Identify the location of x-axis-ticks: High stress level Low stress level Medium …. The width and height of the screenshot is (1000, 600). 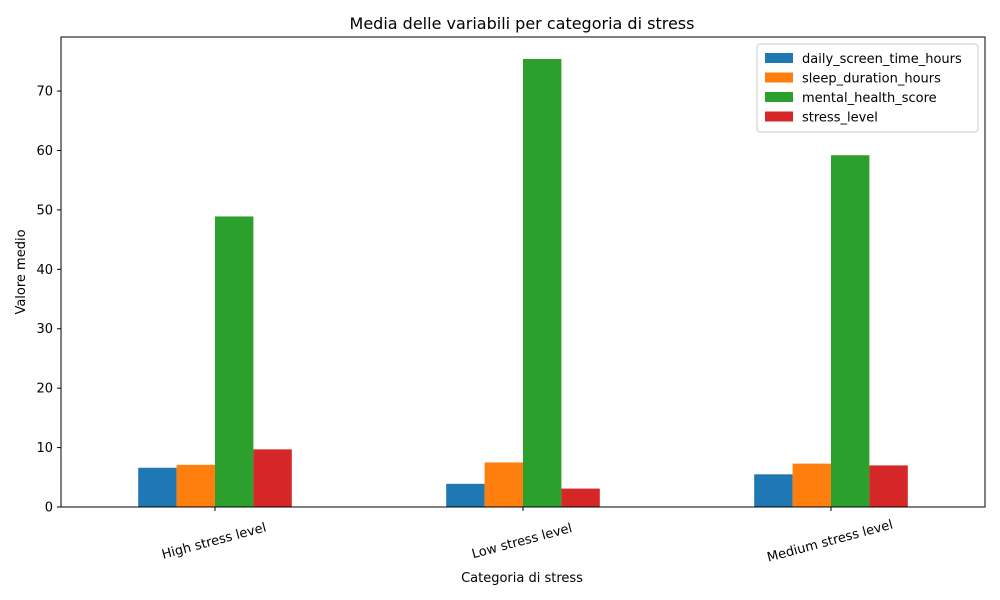
(527, 536).